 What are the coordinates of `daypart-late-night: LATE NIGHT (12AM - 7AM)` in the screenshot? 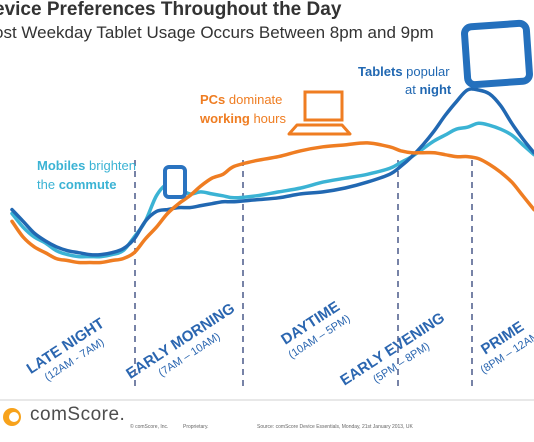 It's located at (66, 349).